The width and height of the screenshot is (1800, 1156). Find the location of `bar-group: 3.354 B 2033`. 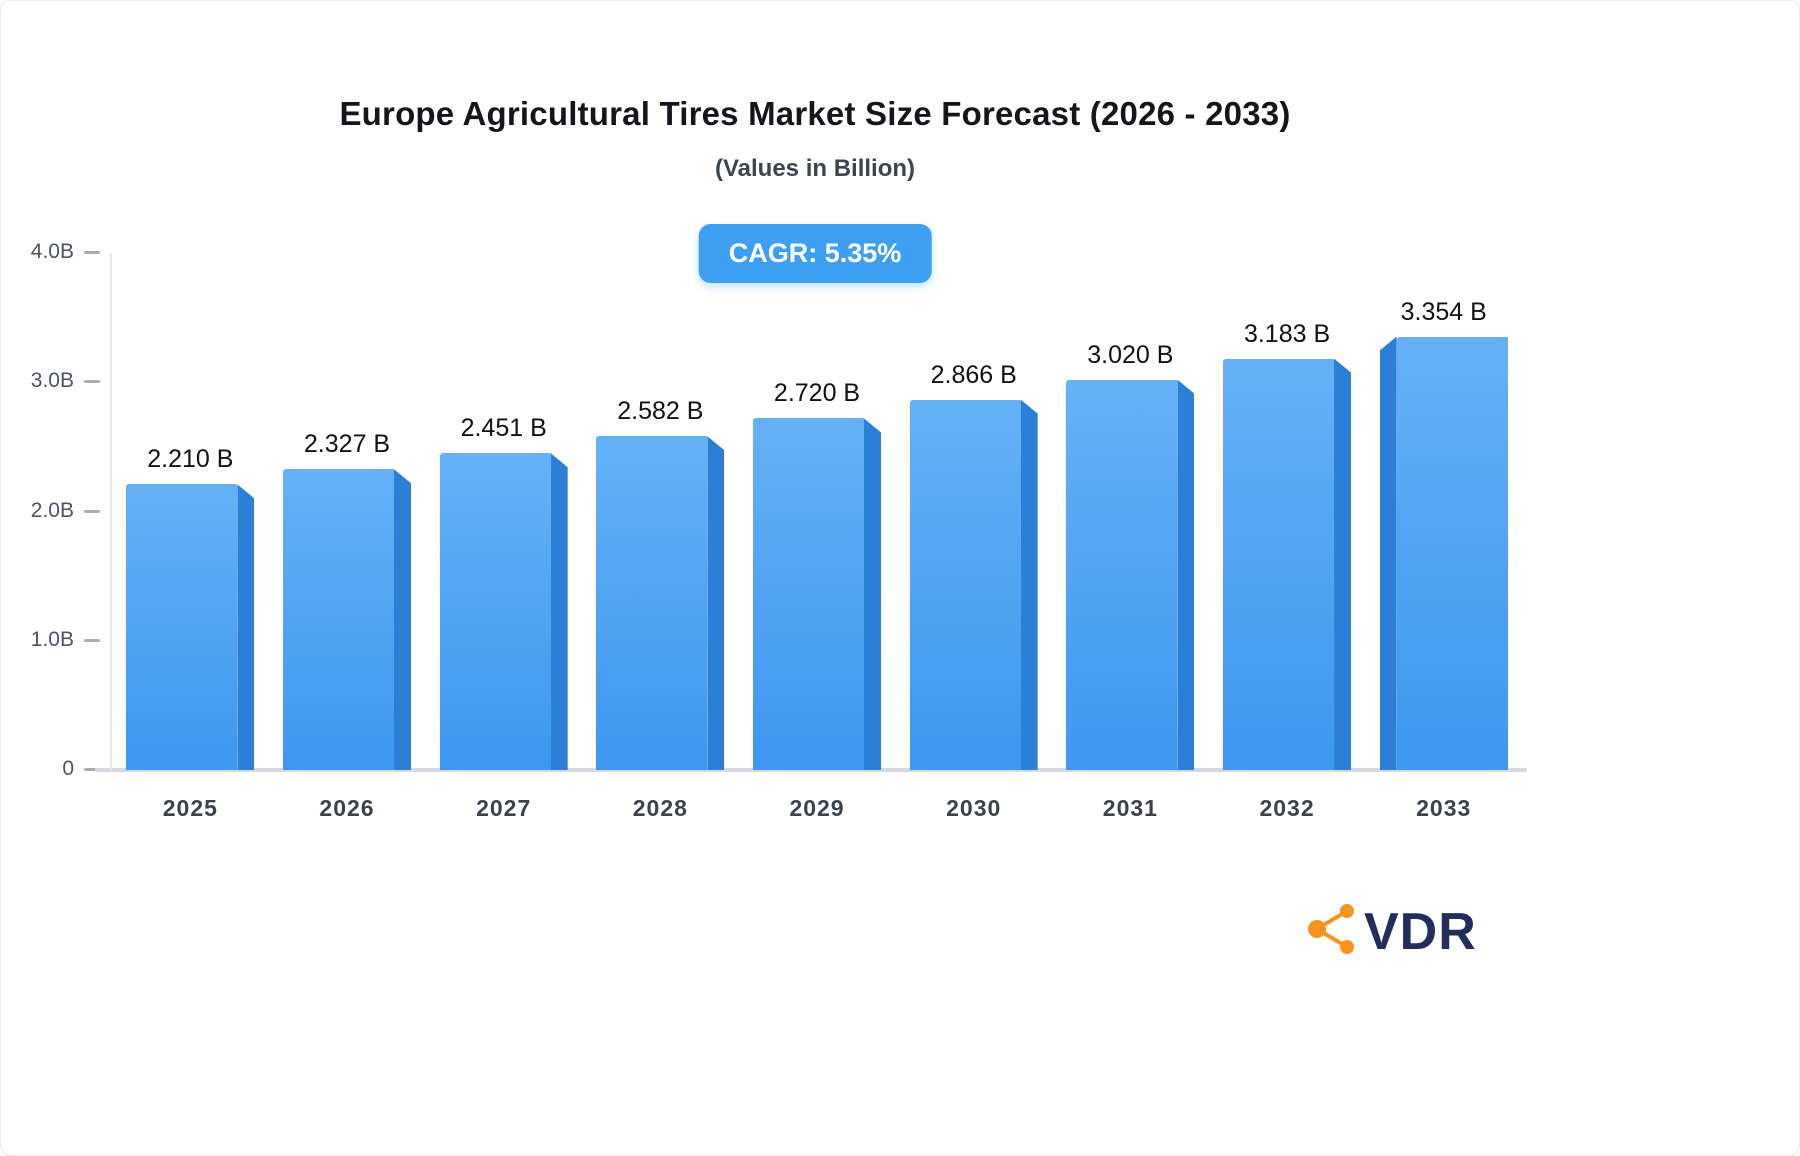

bar-group: 3.354 B 2033 is located at coordinates (1443, 537).